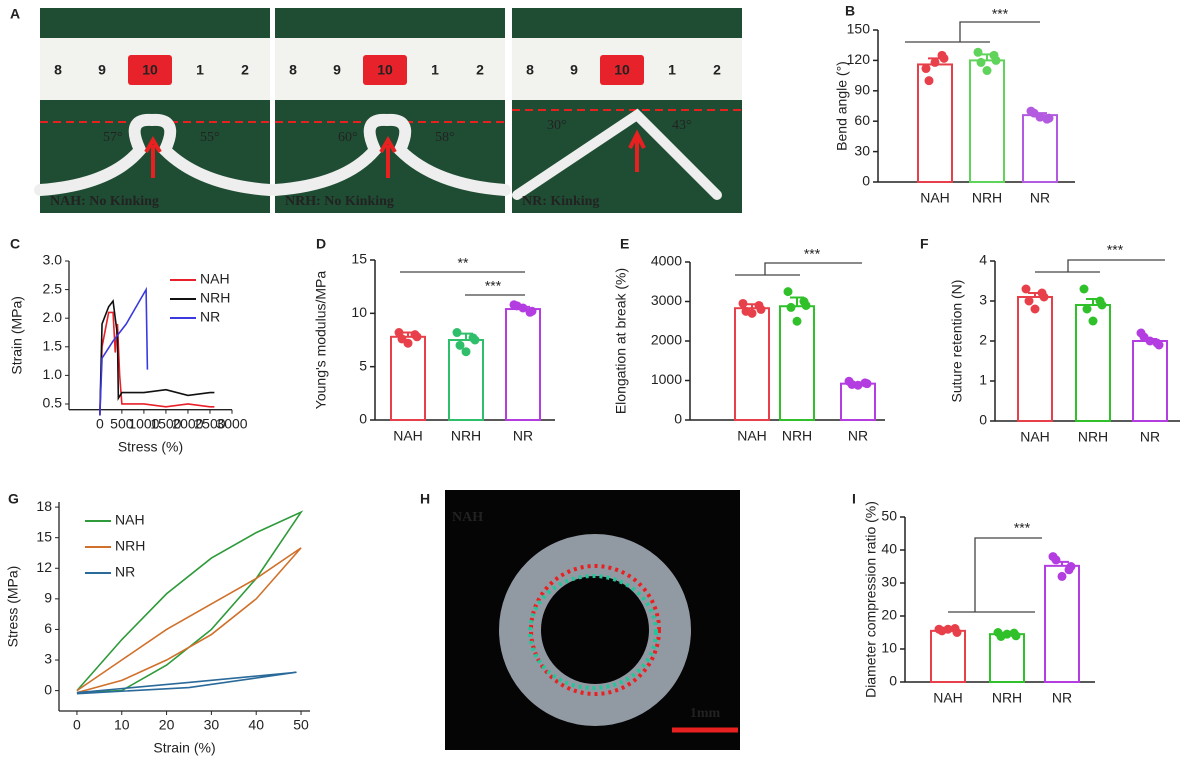 Image resolution: width=1200 pixels, height=767 pixels. What do you see at coordinates (339, 201) in the screenshot?
I see `photo-label: NRH: No Kinking` at bounding box center [339, 201].